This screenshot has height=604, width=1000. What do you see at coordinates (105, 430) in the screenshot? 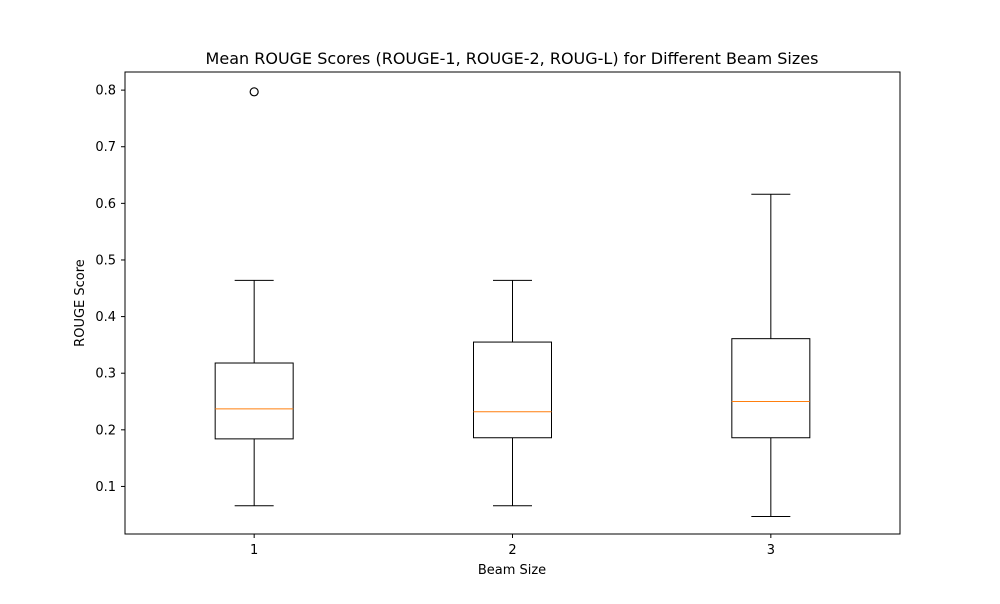
I see `y-tick-label: 0.2` at bounding box center [105, 430].